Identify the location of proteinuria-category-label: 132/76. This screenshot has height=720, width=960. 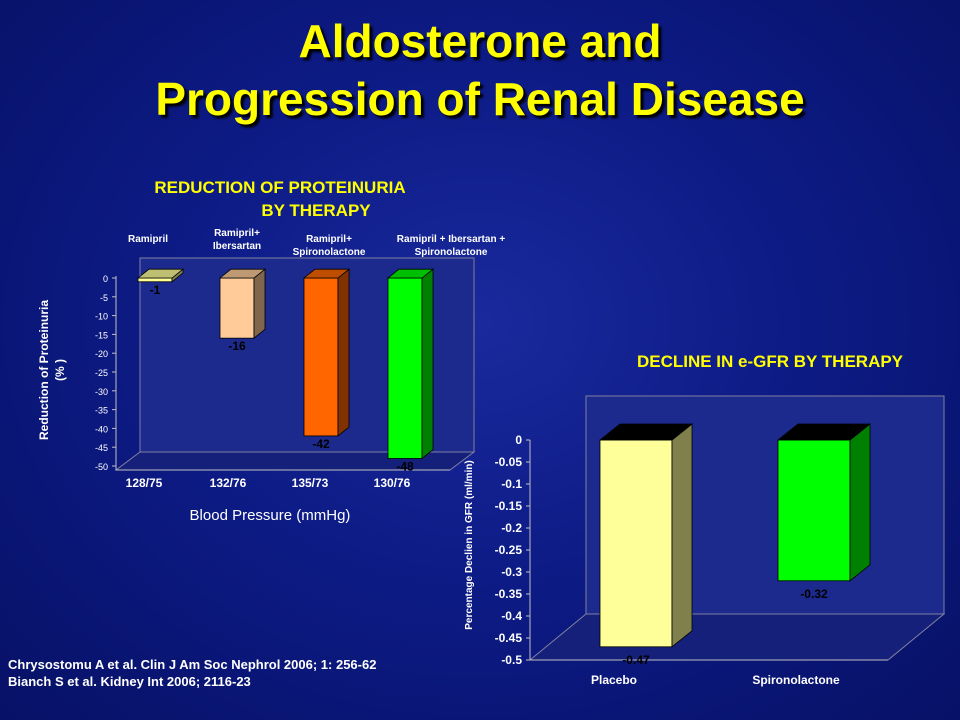
(228, 483).